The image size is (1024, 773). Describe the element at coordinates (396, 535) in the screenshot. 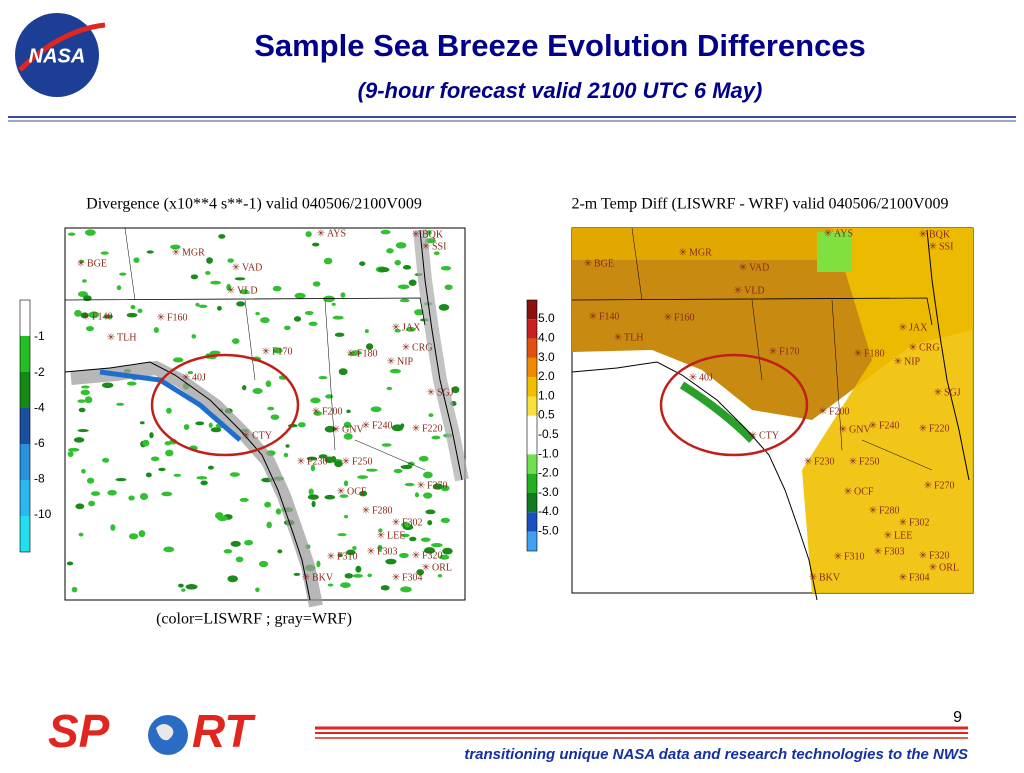

I see `station-label: LEE` at that location.